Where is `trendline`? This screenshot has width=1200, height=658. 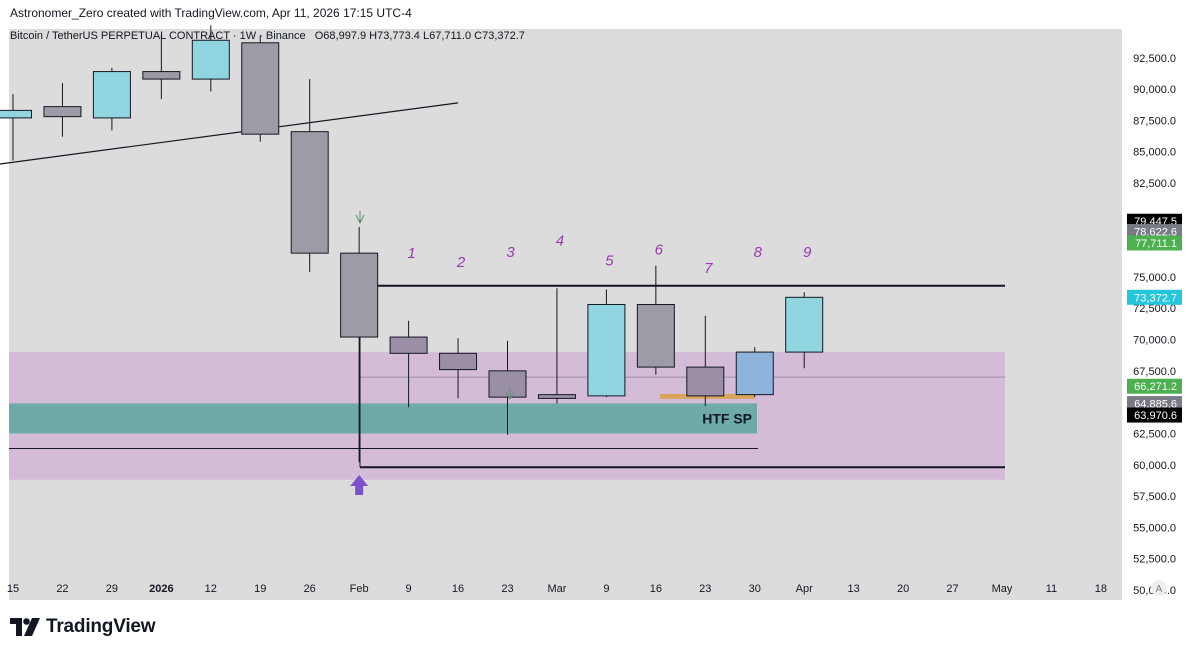
trendline is located at coordinates (229, 133).